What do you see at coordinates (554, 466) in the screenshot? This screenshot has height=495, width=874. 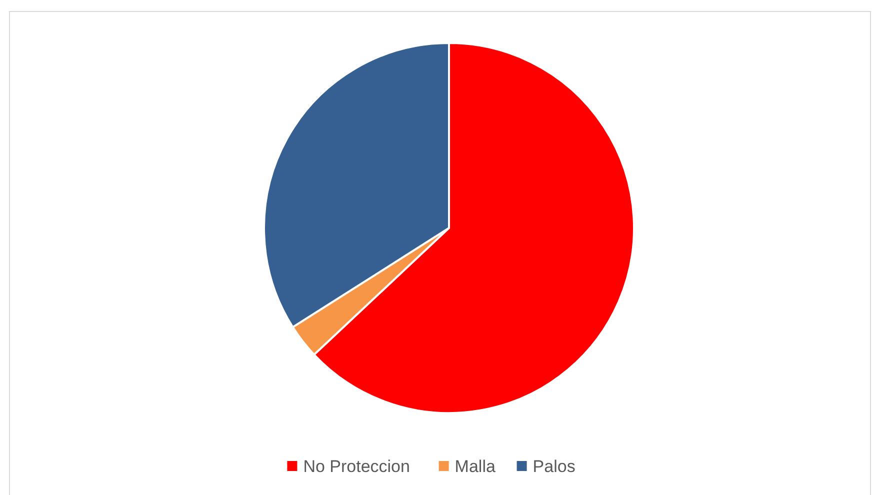 I see `legend-label: Palos` at bounding box center [554, 466].